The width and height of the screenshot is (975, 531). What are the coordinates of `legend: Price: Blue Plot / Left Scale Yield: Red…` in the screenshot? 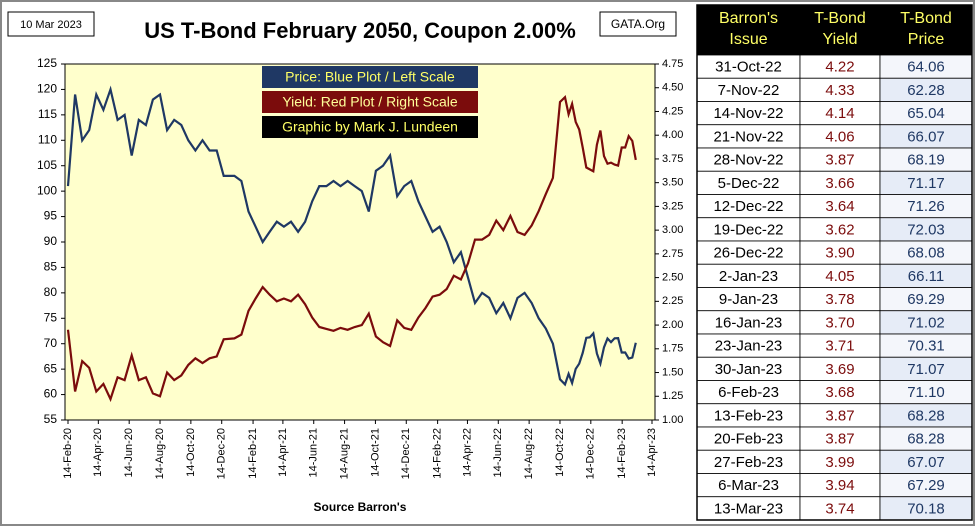 It's located at (370, 102).